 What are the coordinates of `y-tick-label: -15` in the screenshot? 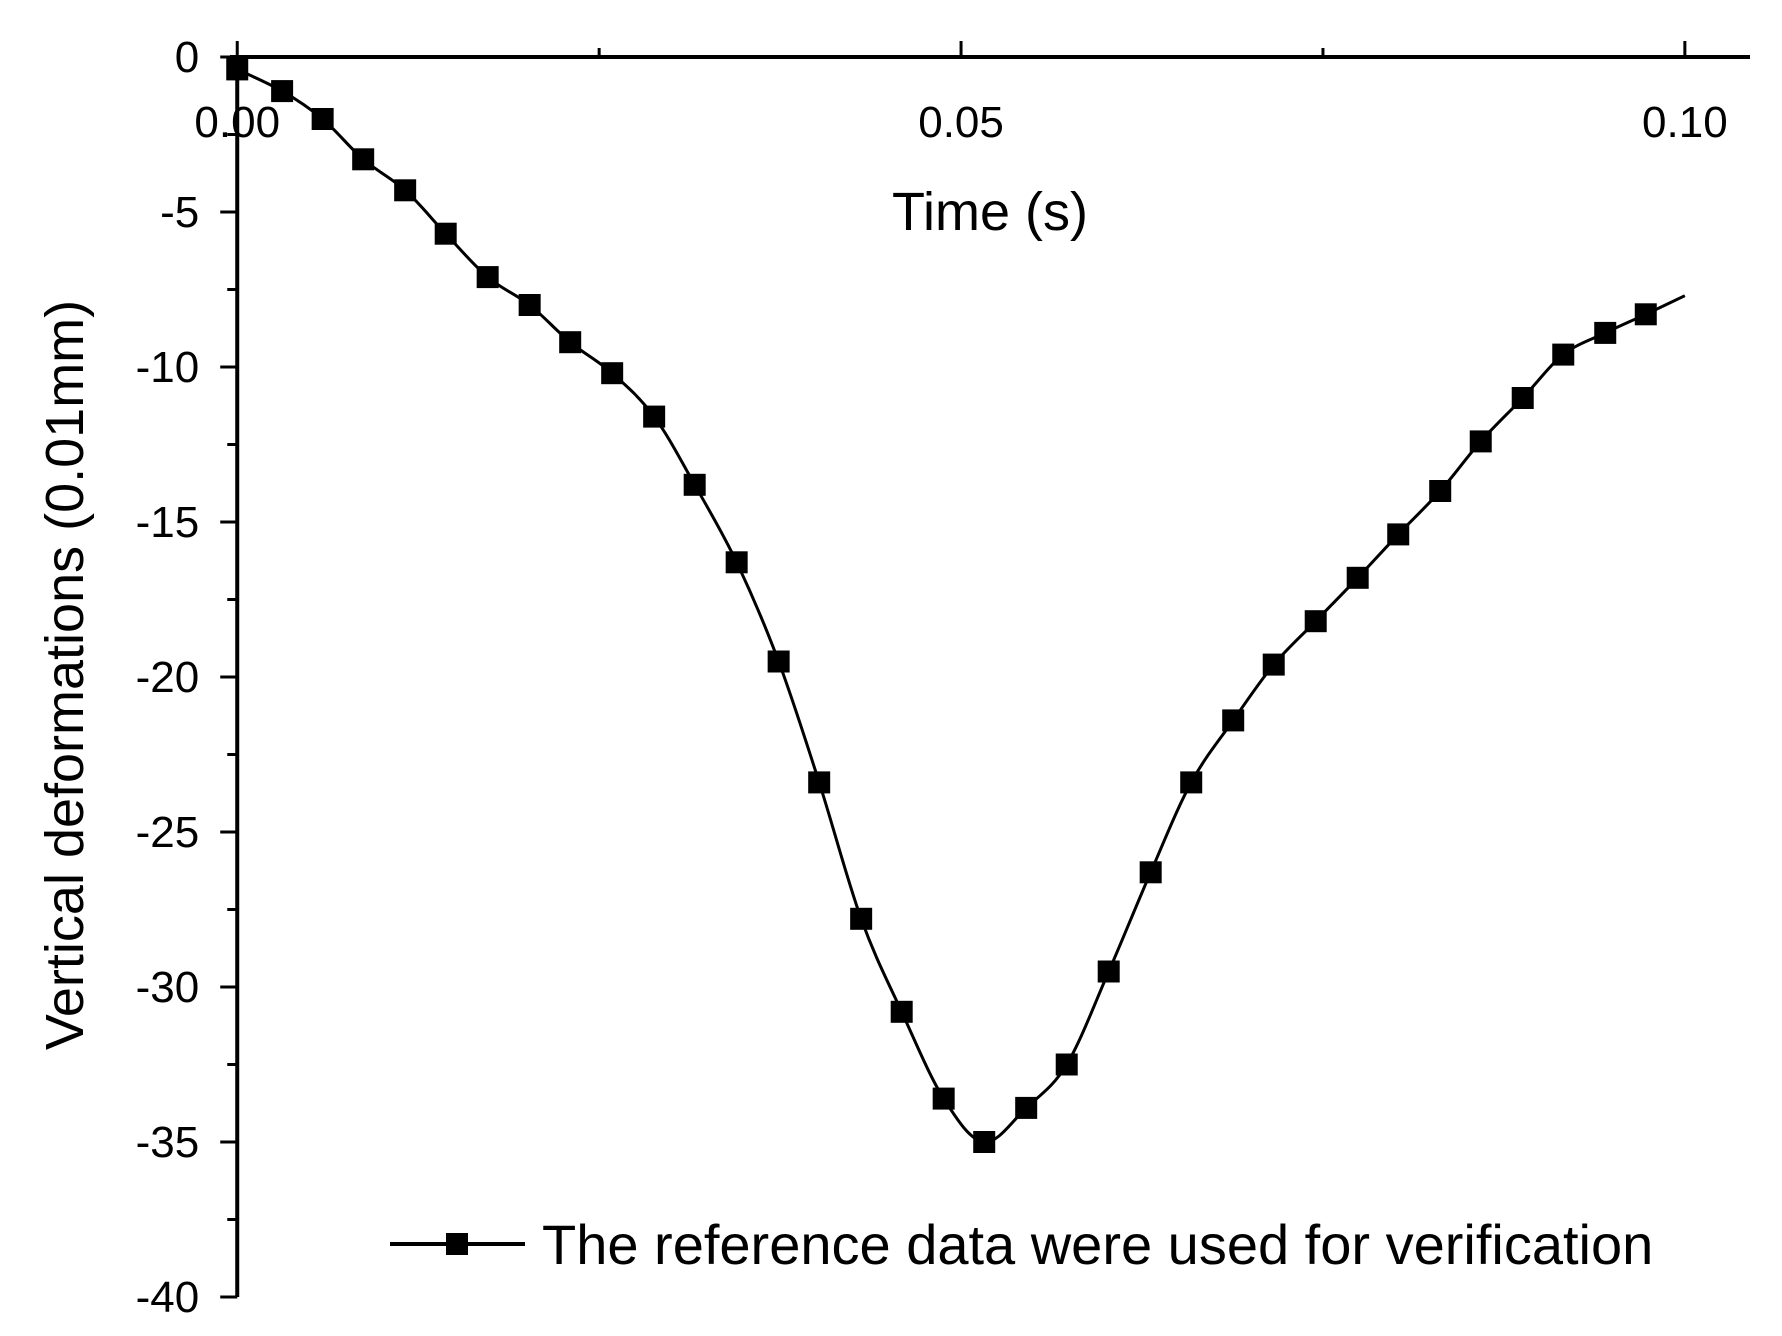 It's located at (168, 522).